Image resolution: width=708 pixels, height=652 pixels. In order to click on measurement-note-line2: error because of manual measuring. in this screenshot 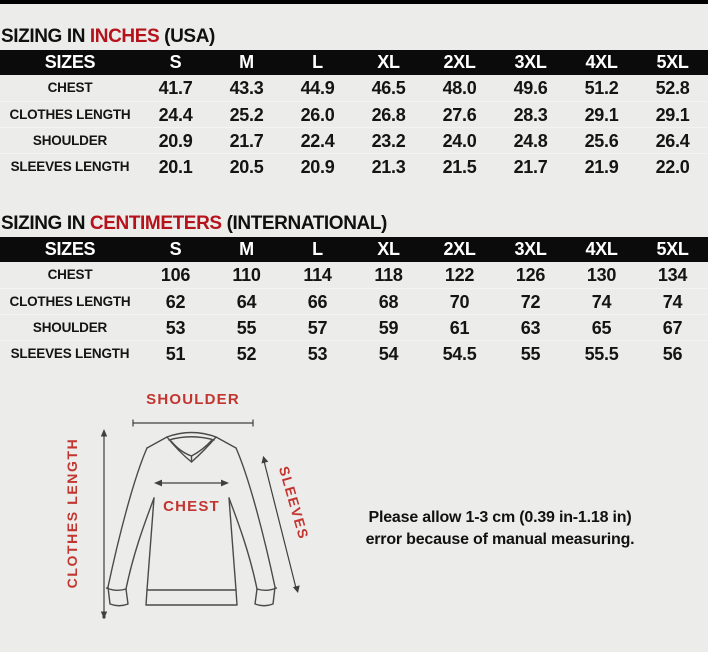, I will do `click(500, 539)`.